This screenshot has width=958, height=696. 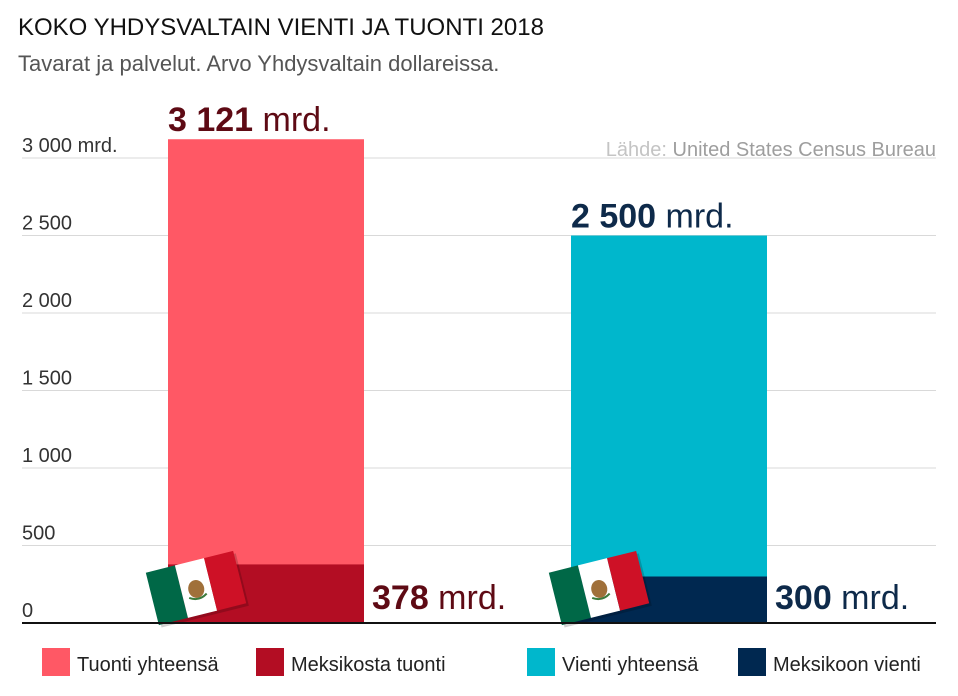 I want to click on total-value-label: 2 500 mrd., so click(x=652, y=217).